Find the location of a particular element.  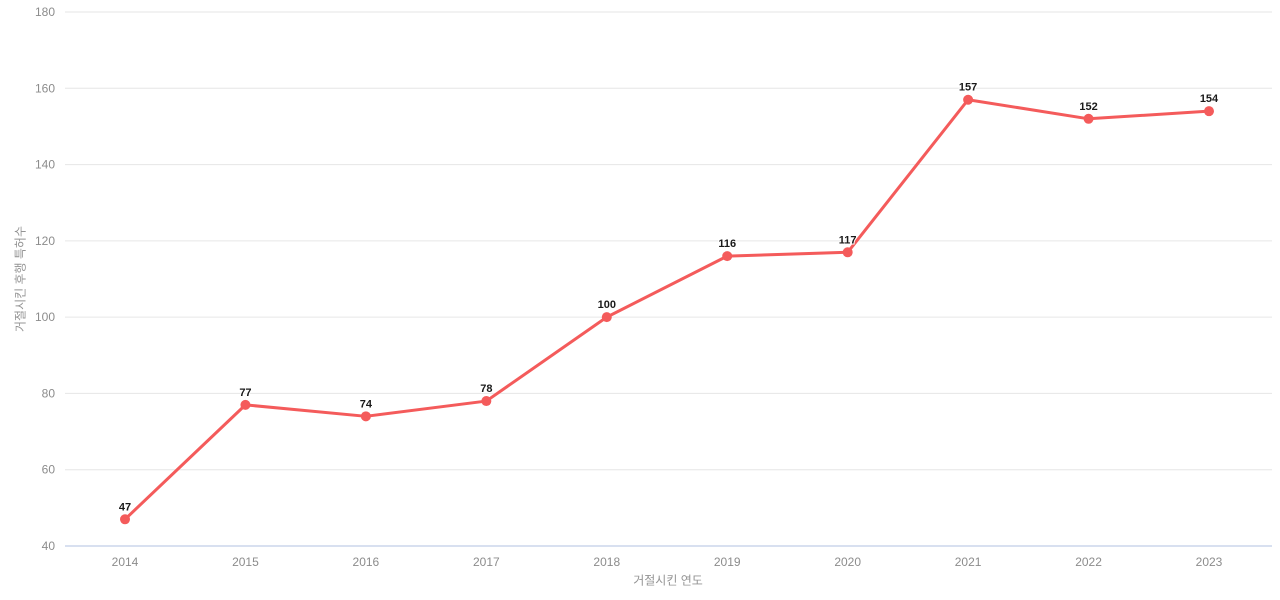

data-label: 152 is located at coordinates (1088, 107).